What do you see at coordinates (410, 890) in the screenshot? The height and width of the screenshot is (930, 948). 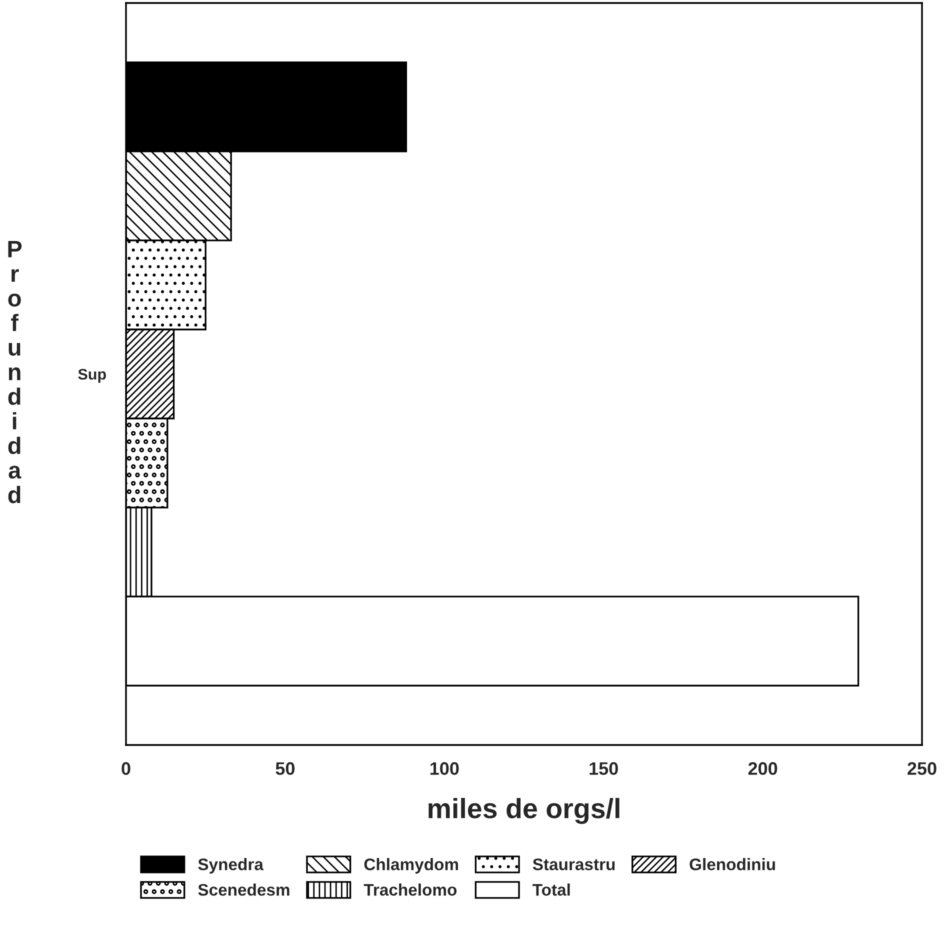 I see `legend-label: Trachelomo` at bounding box center [410, 890].